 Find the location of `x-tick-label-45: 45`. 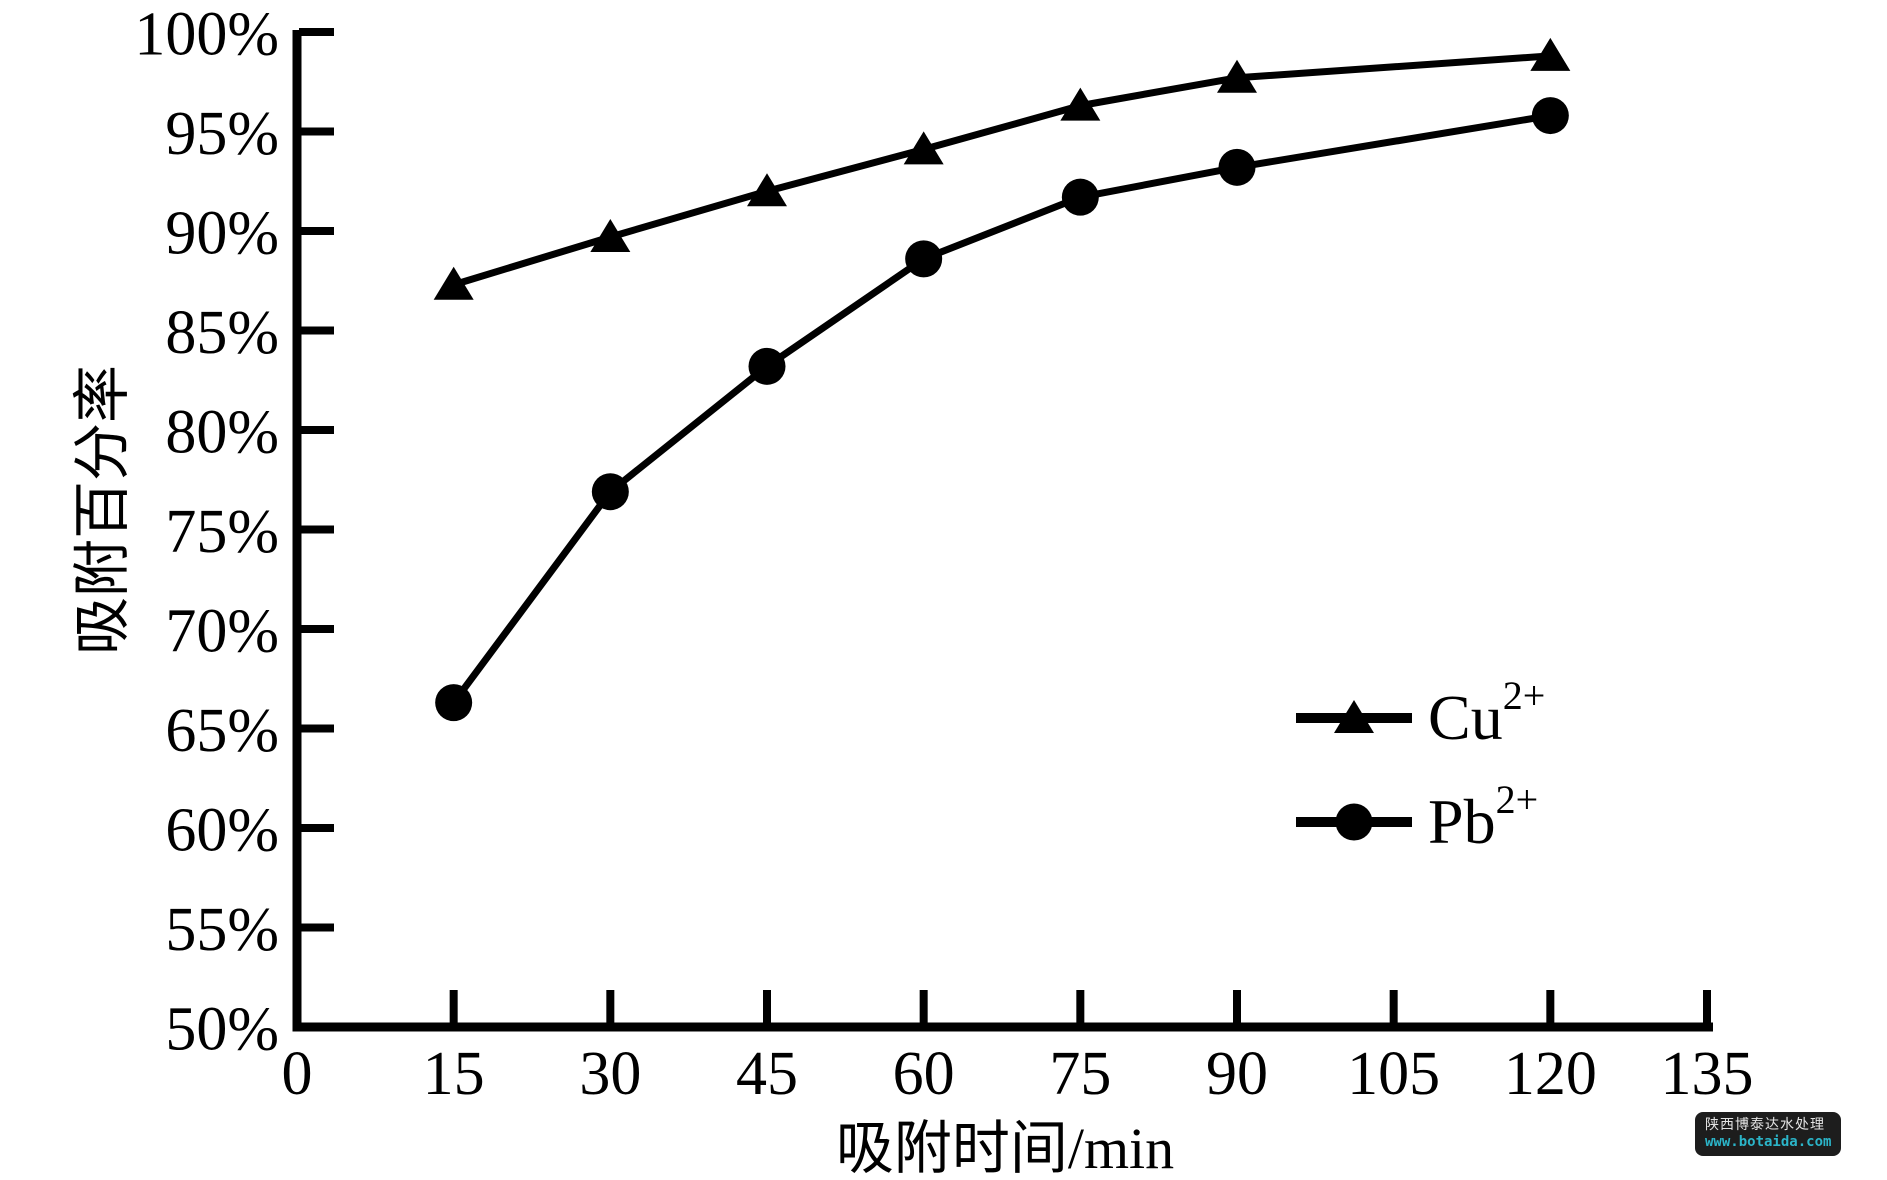

x-tick-label-45: 45 is located at coordinates (767, 1074).